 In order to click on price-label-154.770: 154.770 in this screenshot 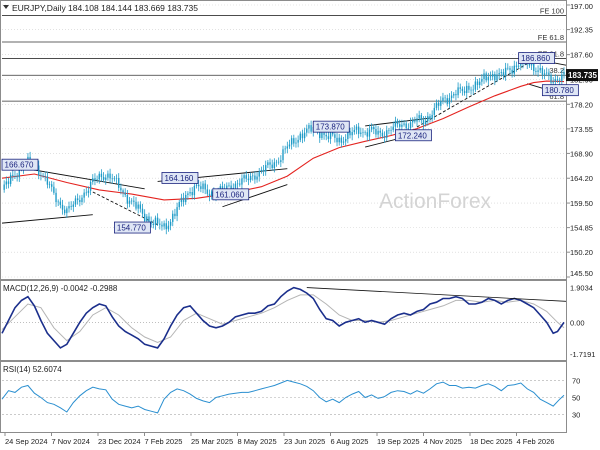, I will do `click(132, 227)`.